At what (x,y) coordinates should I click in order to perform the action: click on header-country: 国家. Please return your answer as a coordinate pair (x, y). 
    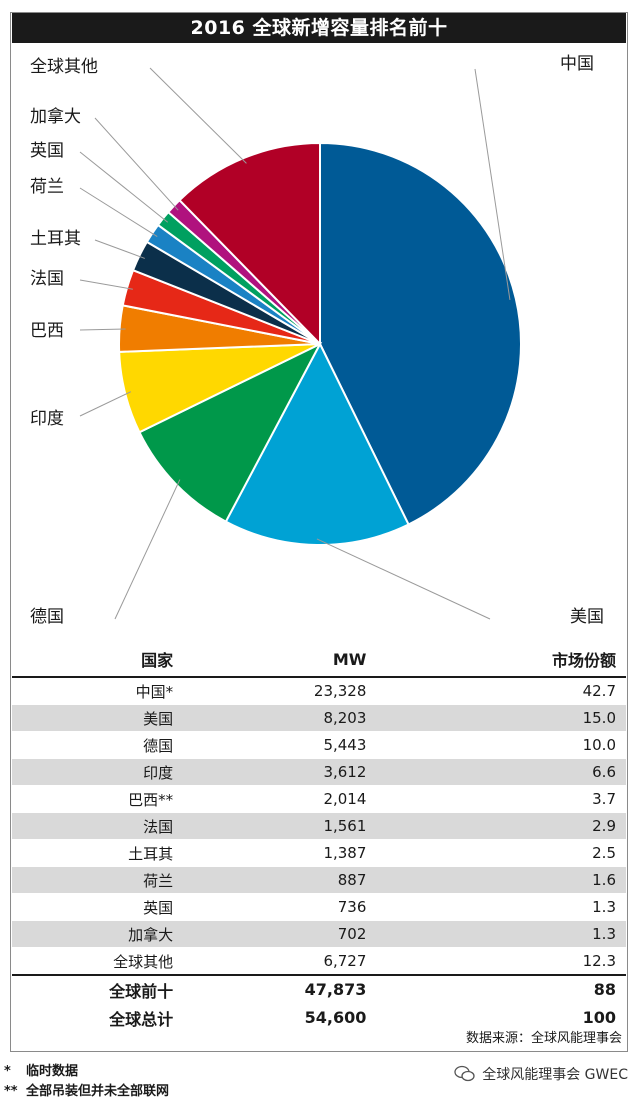
    Looking at the image, I should click on (98, 660).